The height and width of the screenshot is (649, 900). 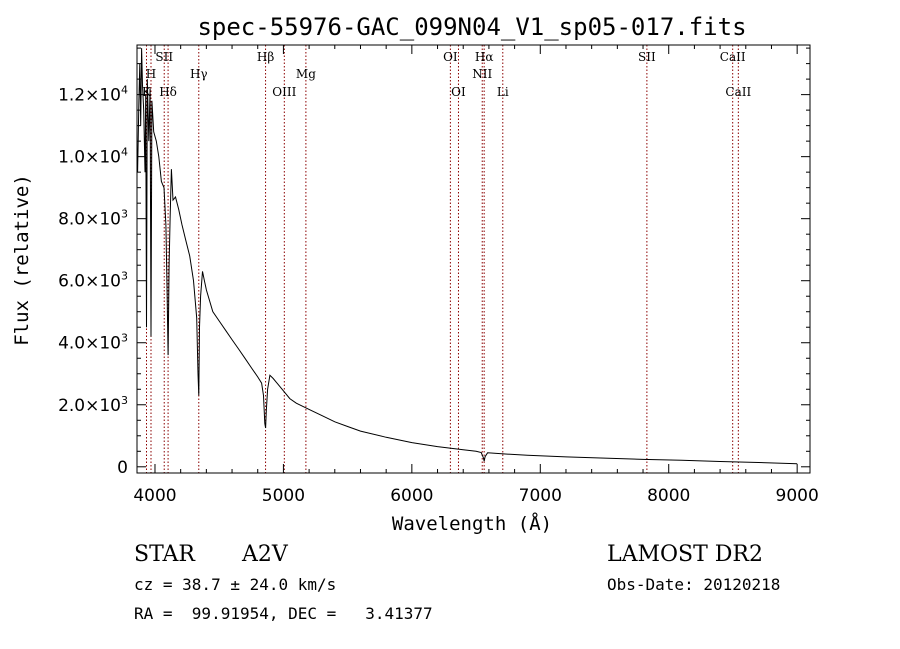 I want to click on survey-name: LAMOST DR2, so click(x=685, y=554).